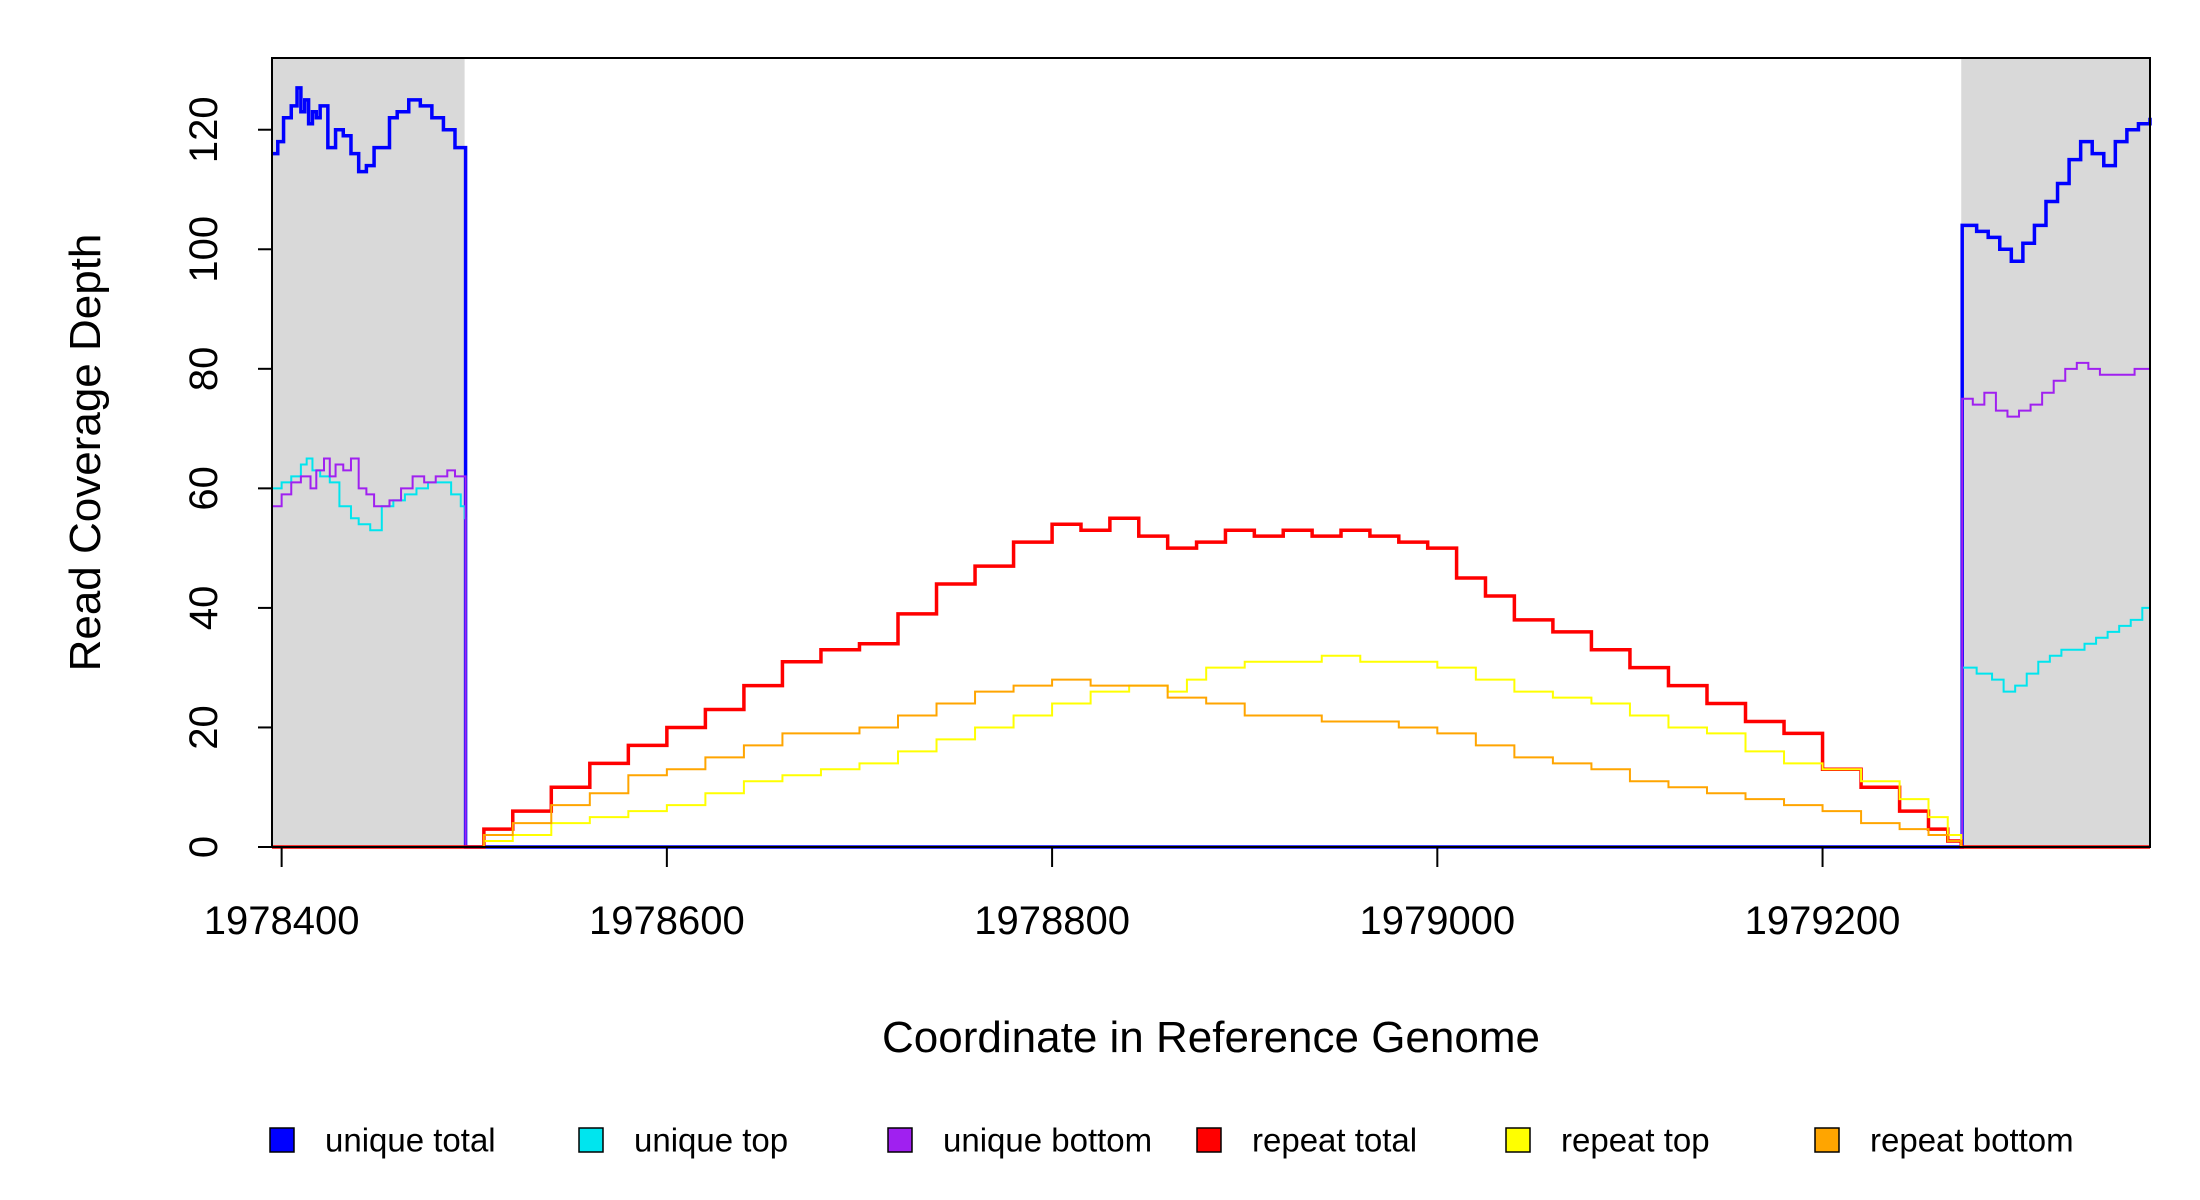 This screenshot has width=2200, height=1200. Describe the element at coordinates (227, 477) in the screenshot. I see `y-axis: 0 20 40 60 80 100 120` at that location.